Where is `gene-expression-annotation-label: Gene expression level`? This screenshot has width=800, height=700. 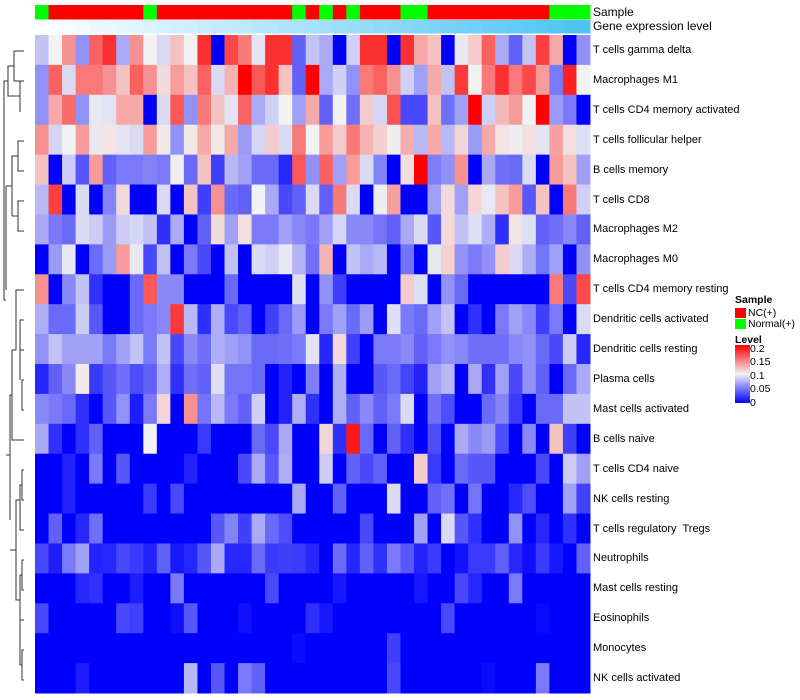 gene-expression-annotation-label: Gene expression level is located at coordinates (652, 26).